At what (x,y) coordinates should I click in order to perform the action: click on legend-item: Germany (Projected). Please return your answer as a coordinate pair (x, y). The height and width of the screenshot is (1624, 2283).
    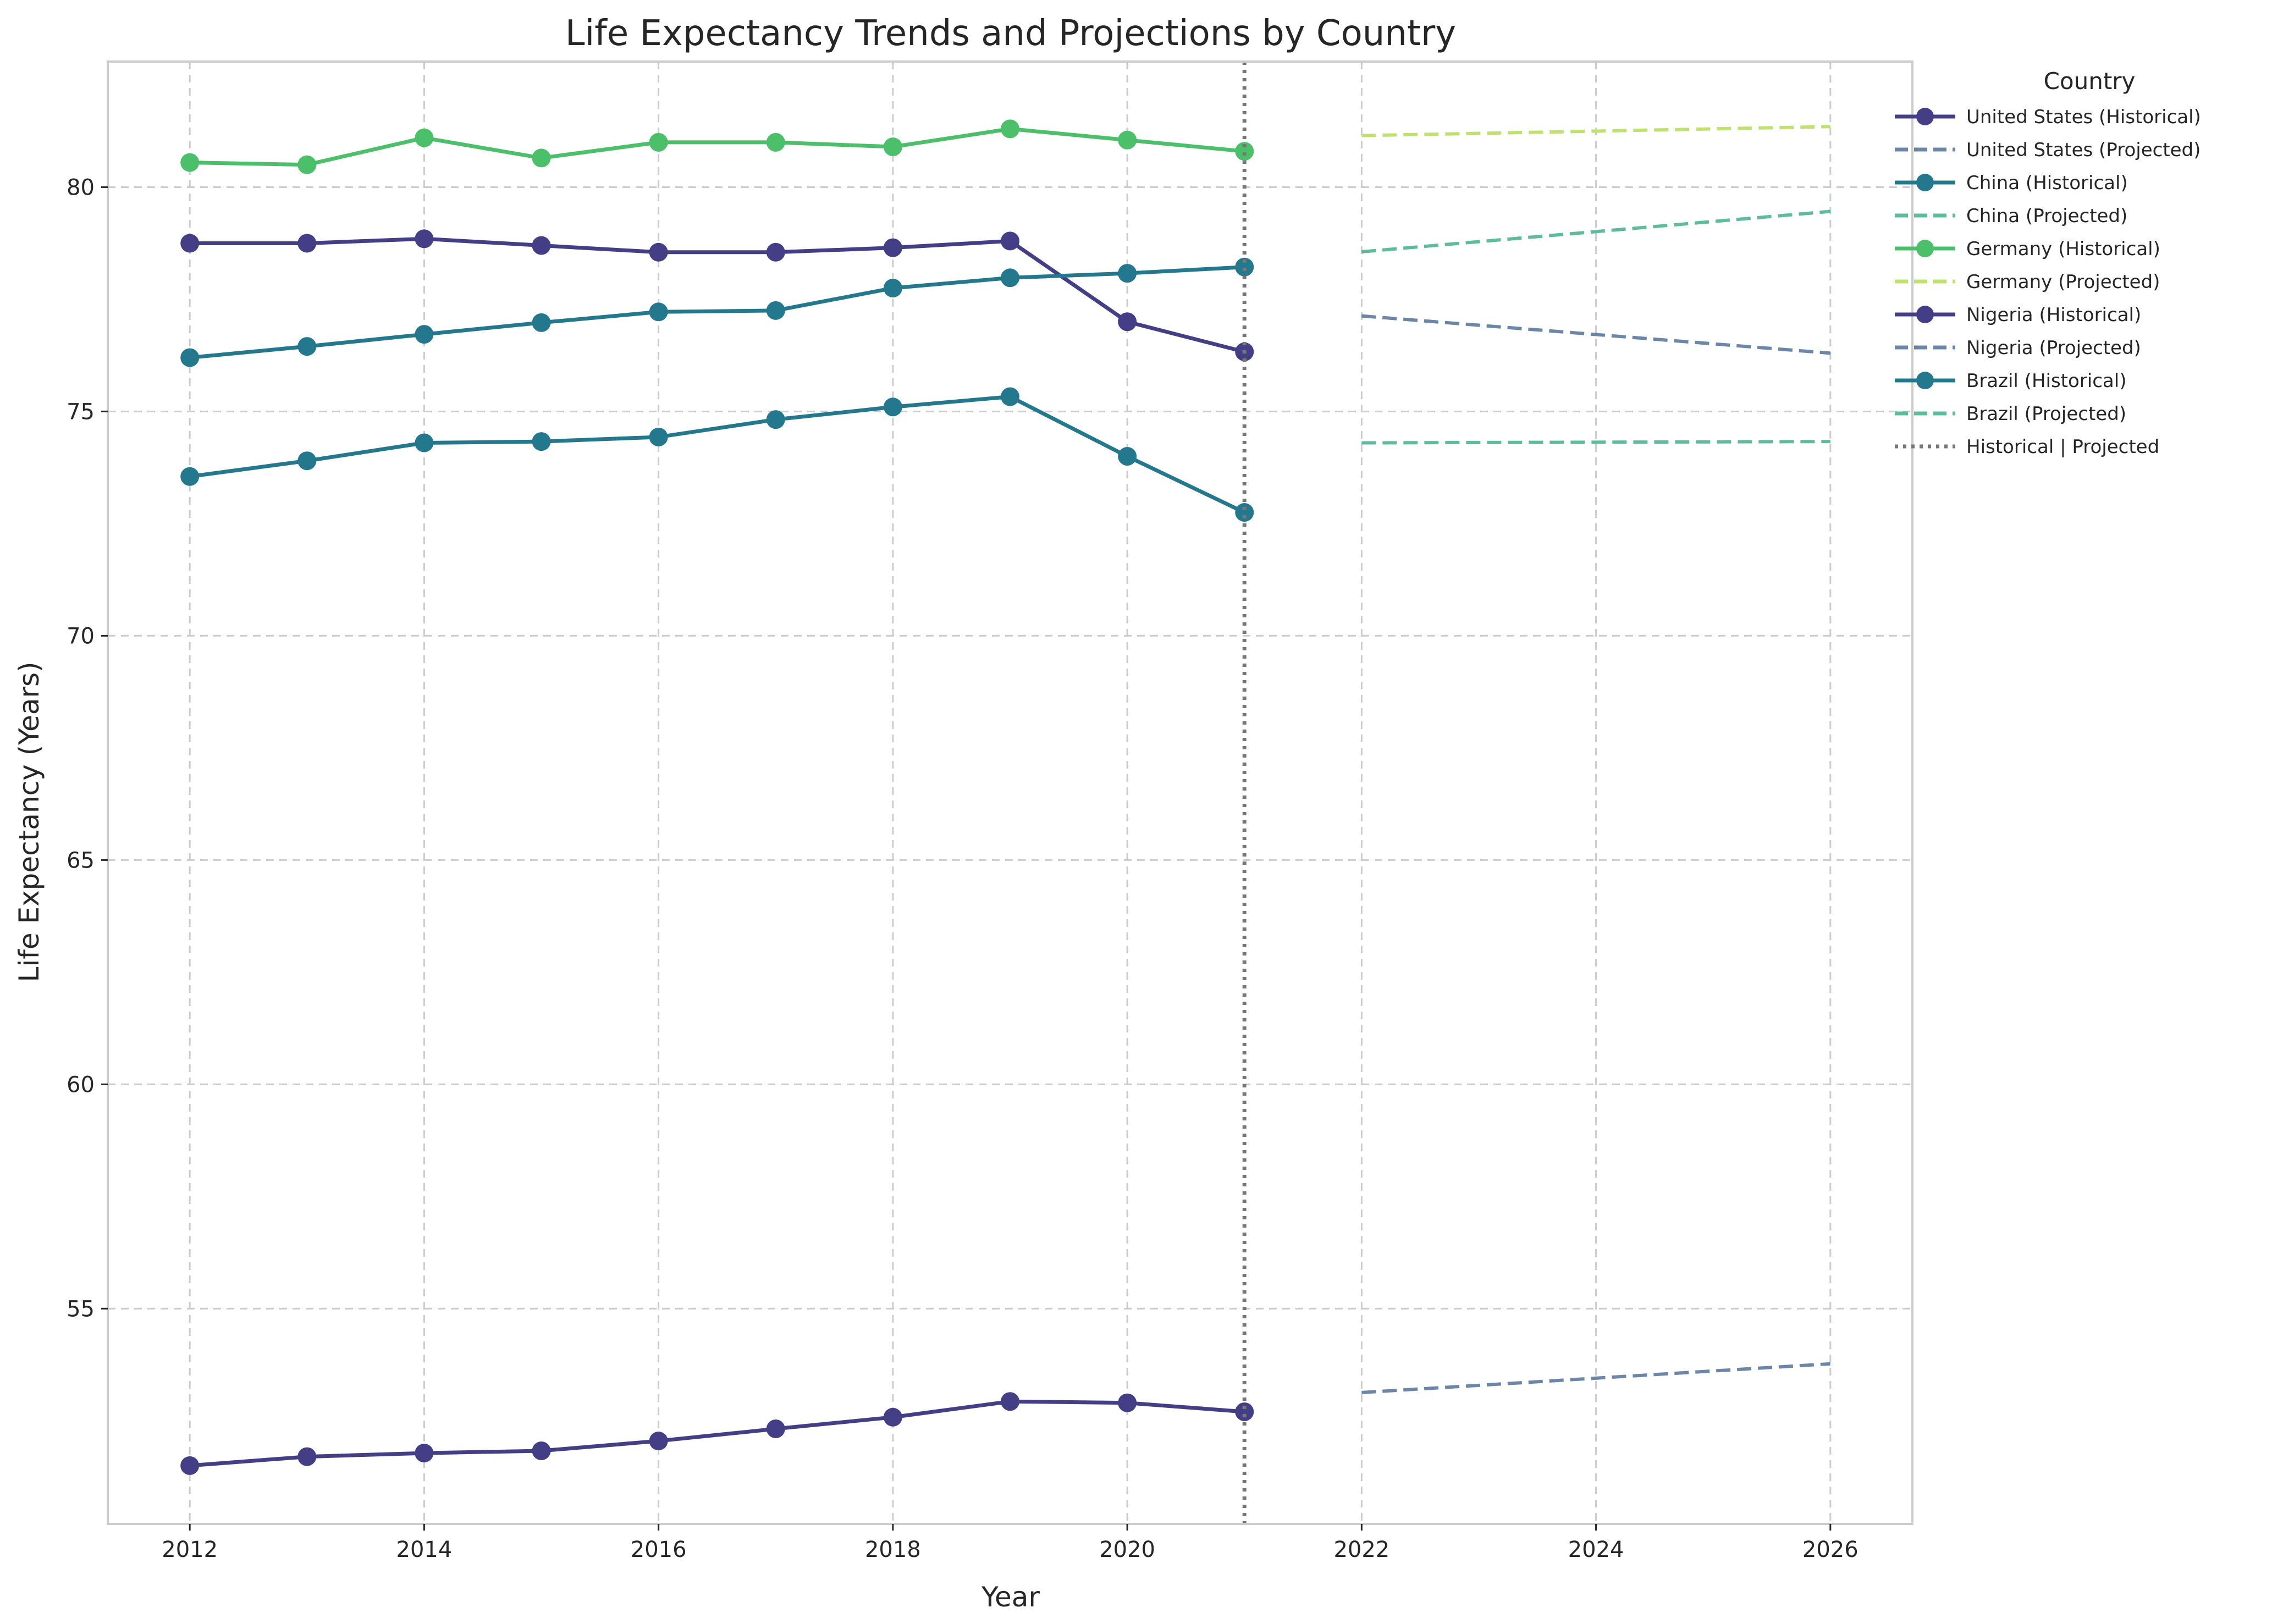
    Looking at the image, I should click on (2027, 282).